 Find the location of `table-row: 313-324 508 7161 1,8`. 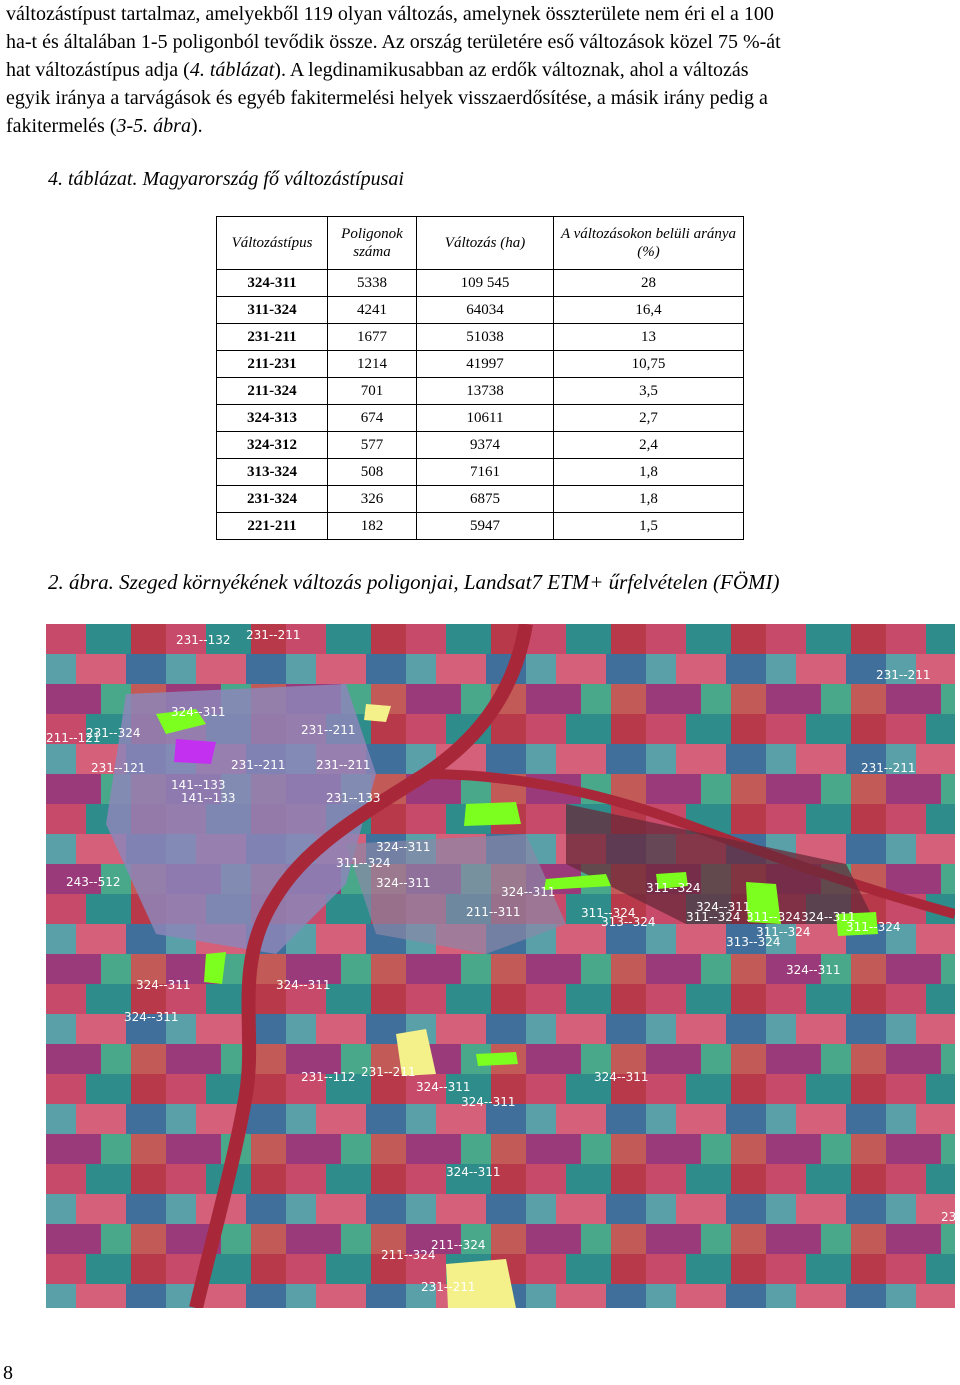

table-row: 313-324 508 7161 1,8 is located at coordinates (480, 472).